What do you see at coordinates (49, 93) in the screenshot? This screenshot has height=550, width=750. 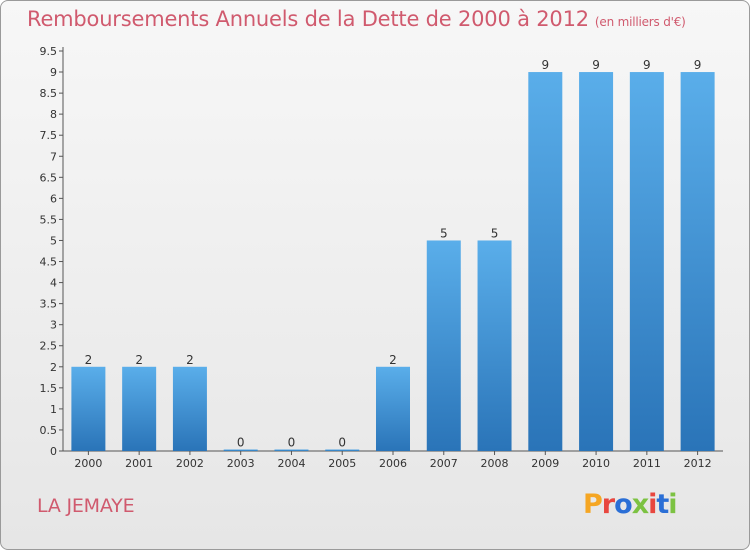 I see `y-tick-label: 8.5` at bounding box center [49, 93].